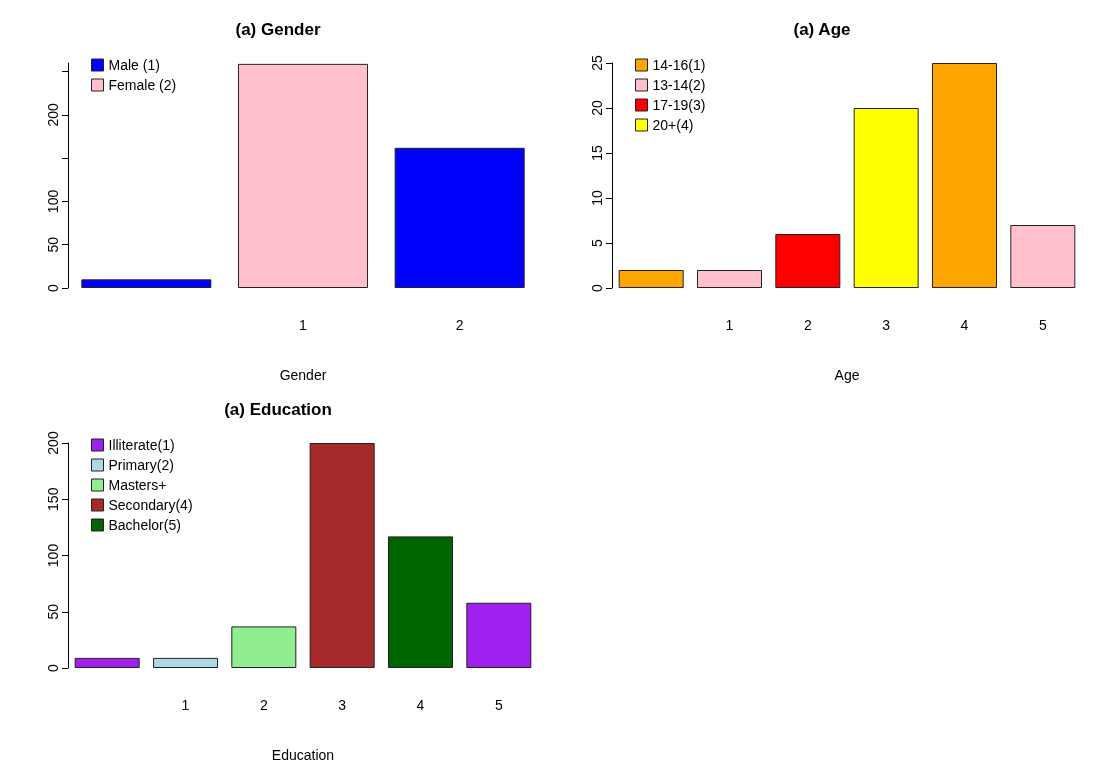 This screenshot has height=782, width=1100. Describe the element at coordinates (53, 499) in the screenshot. I see `y-tick-label: 150` at that location.